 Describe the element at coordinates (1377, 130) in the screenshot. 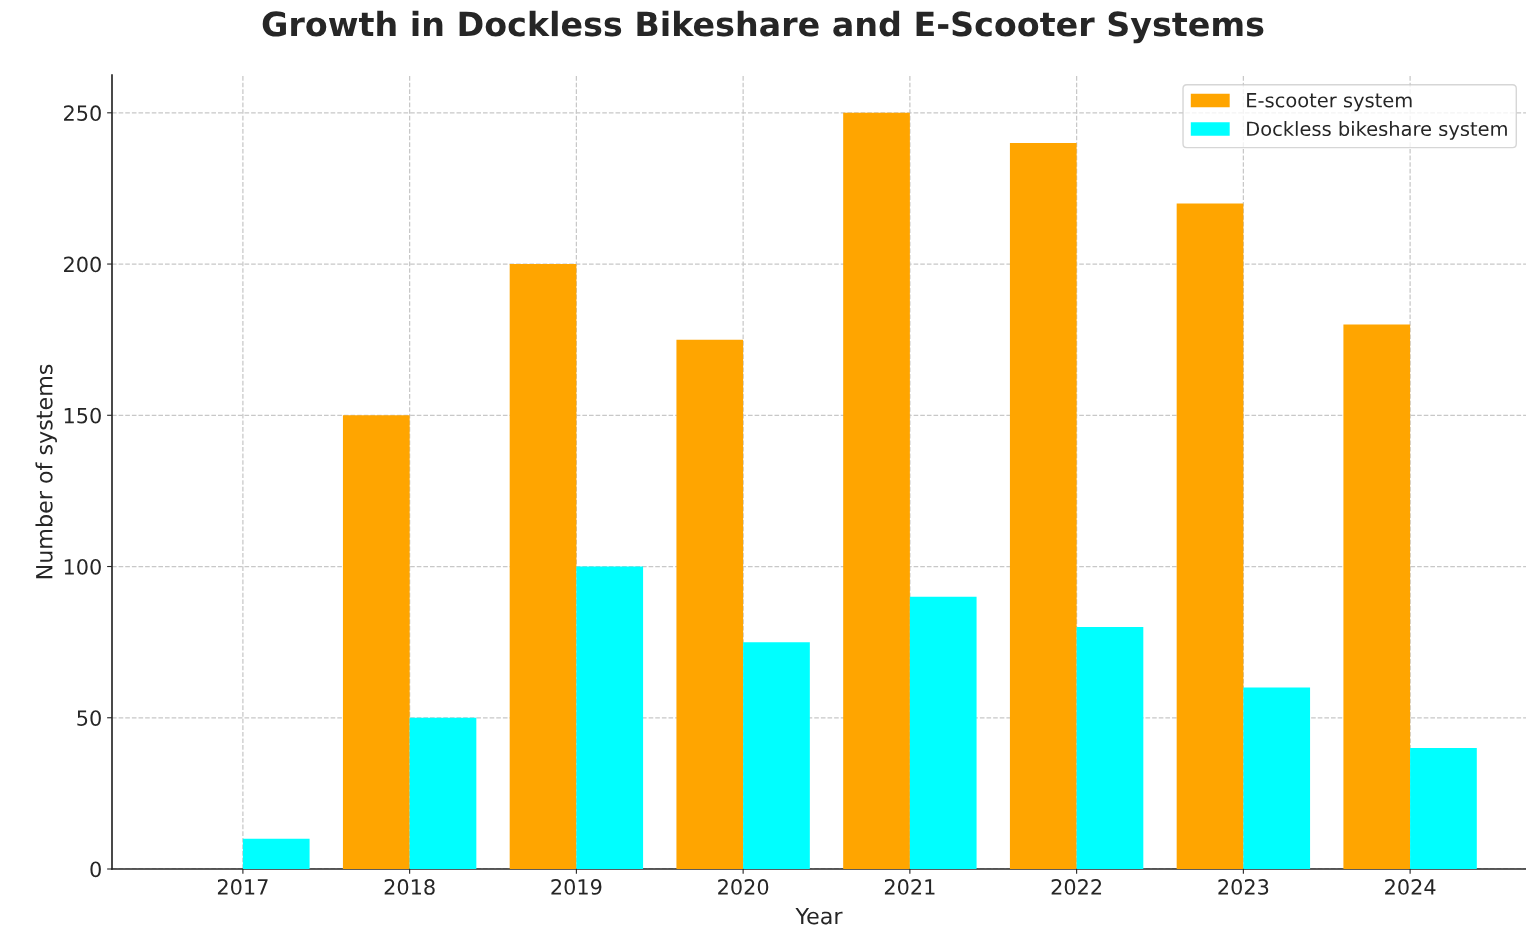

I see `legend-label: Dockless bikeshare system` at that location.